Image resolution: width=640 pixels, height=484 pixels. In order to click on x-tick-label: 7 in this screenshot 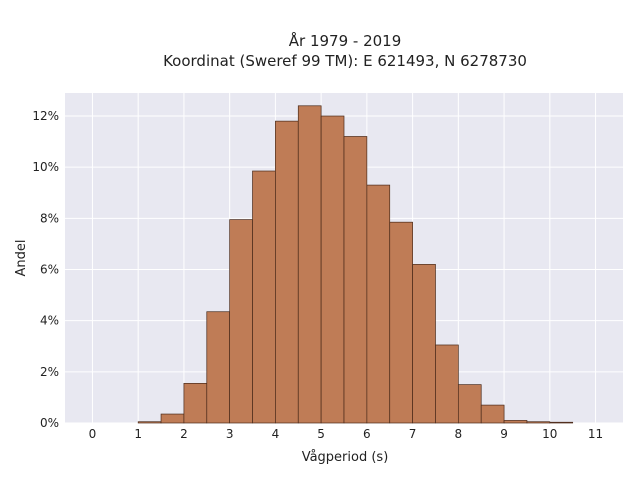, I will do `click(413, 434)`.